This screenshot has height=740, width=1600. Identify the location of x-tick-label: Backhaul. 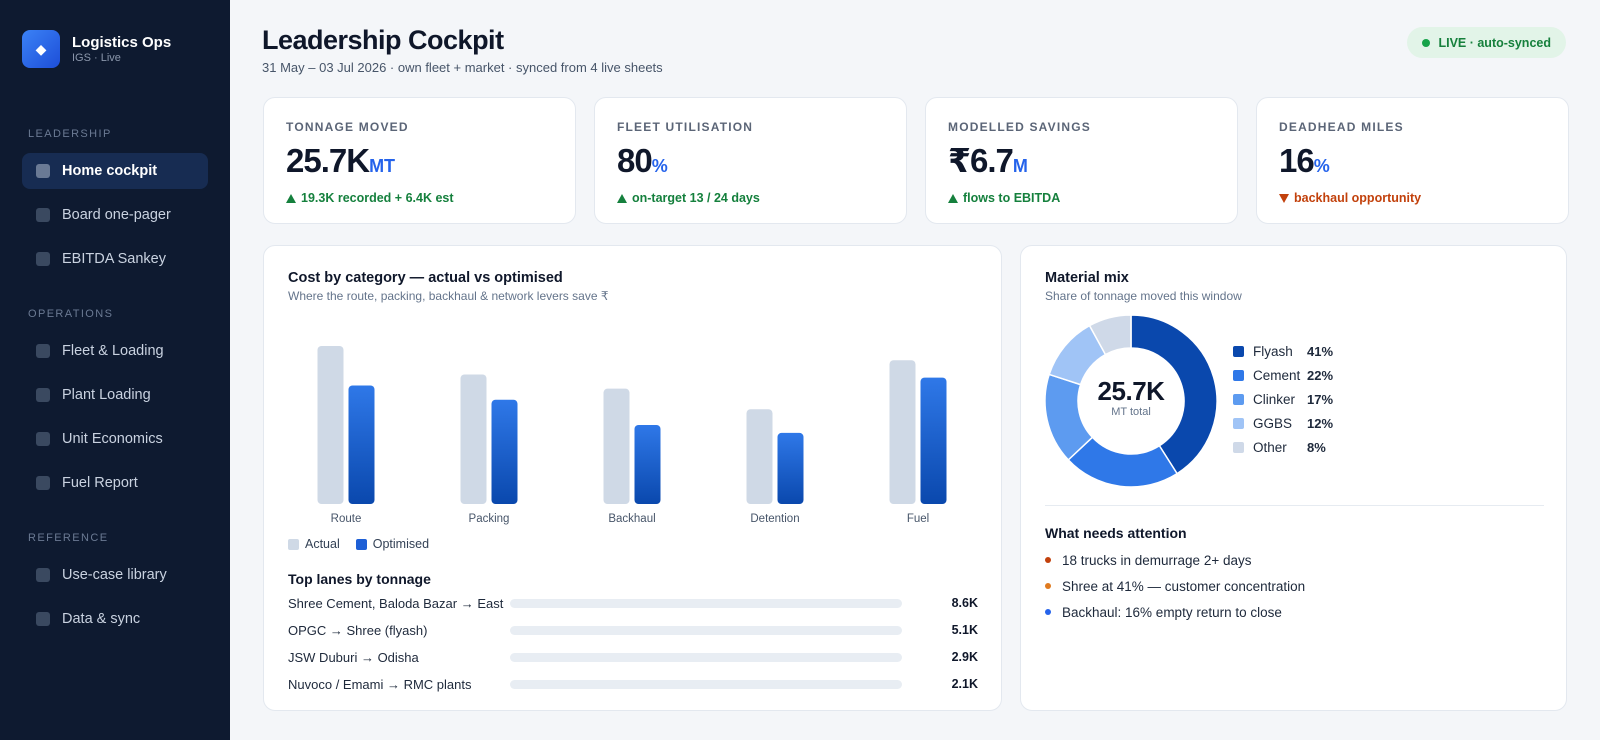
(631, 519).